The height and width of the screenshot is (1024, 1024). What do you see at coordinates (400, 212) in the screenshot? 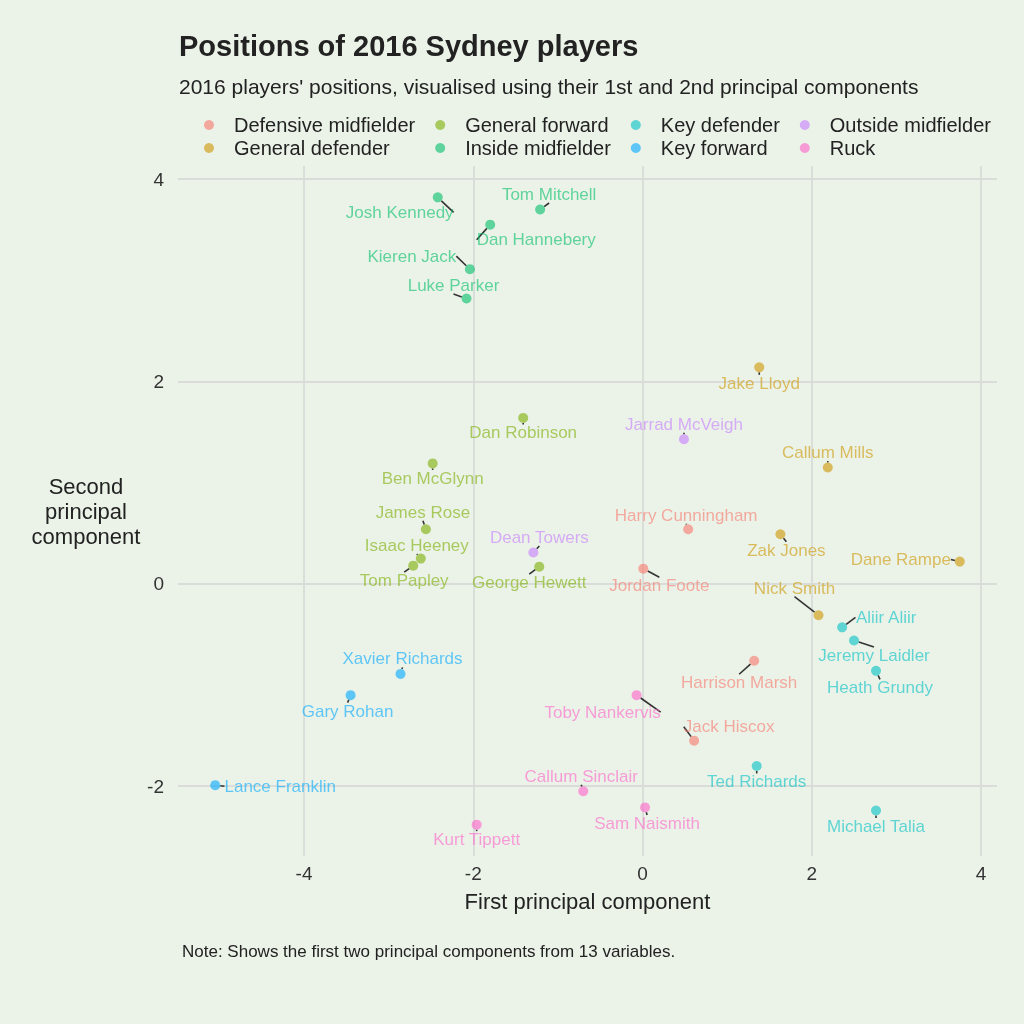
I see `data-label: Josh Kennedy` at bounding box center [400, 212].